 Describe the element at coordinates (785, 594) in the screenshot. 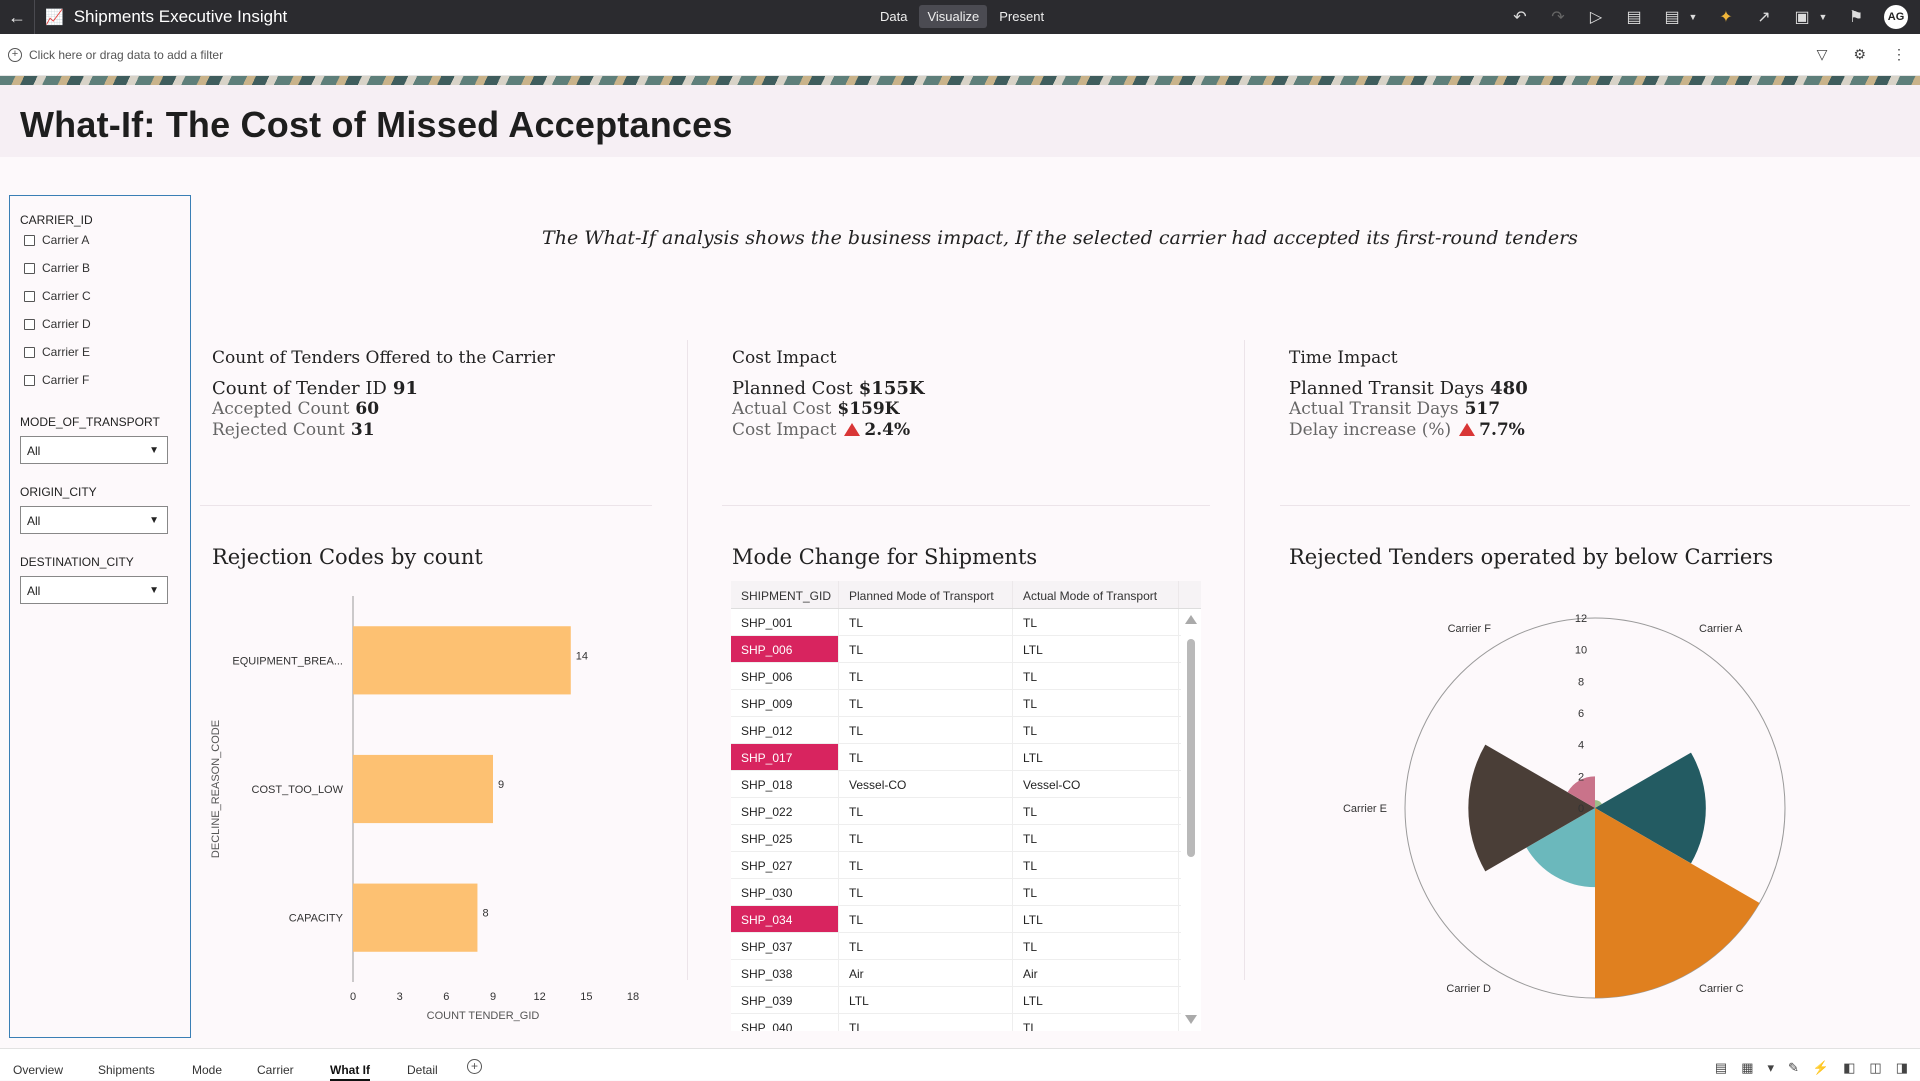

I see `column-header-shipment: SHIPMENT_GID` at that location.